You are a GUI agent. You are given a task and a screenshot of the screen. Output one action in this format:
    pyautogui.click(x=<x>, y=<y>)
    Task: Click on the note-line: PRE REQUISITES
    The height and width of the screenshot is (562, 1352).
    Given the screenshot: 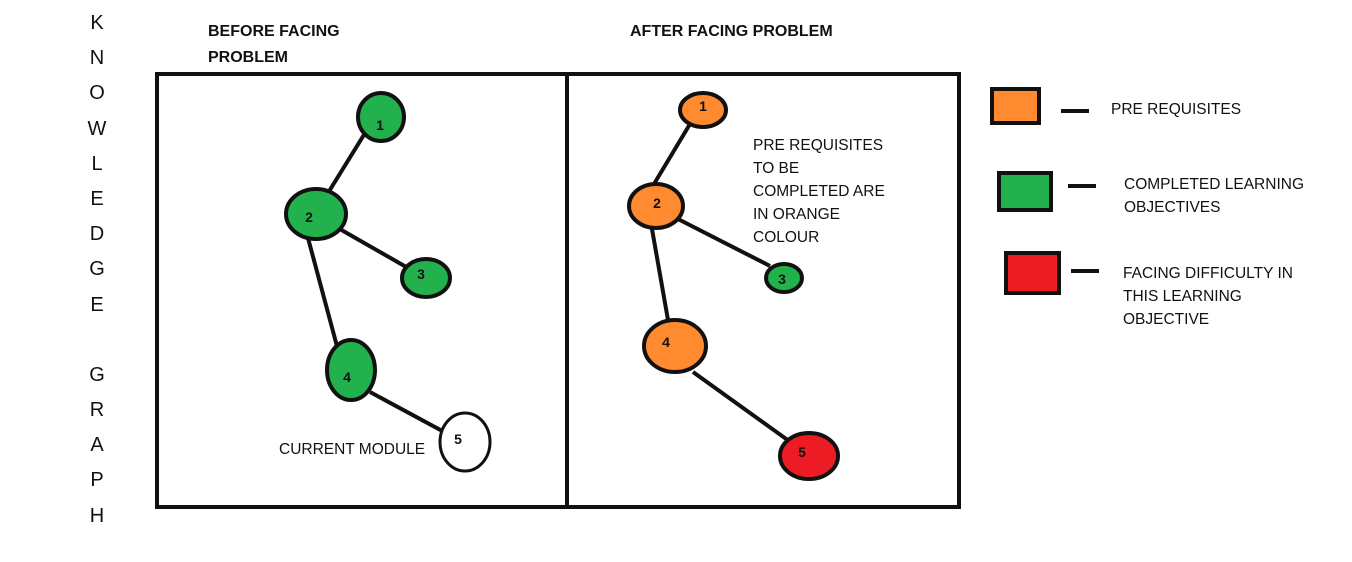 What is the action you would take?
    pyautogui.click(x=818, y=145)
    